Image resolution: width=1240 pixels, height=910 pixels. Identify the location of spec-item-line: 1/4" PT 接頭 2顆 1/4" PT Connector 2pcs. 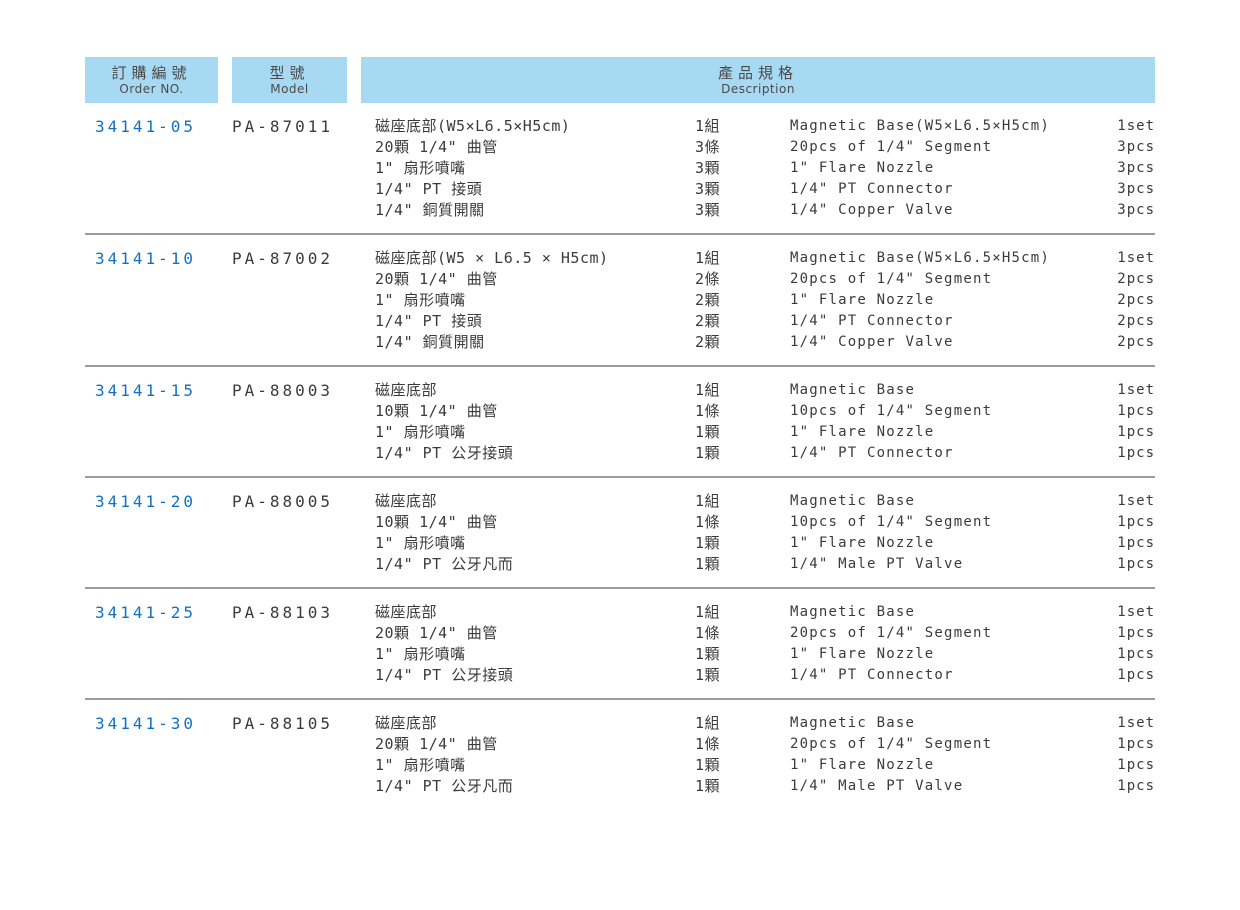
(765, 321).